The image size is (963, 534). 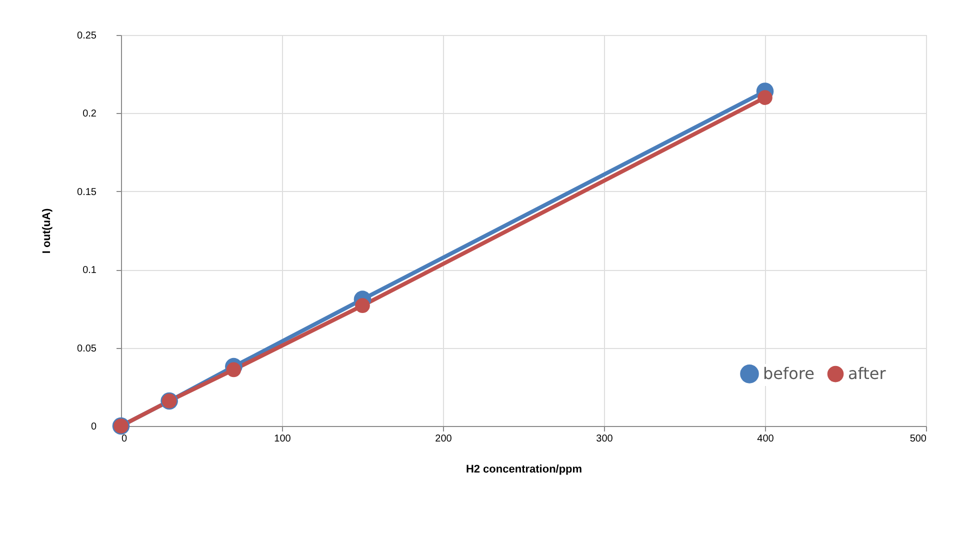 What do you see at coordinates (87, 36) in the screenshot?
I see `y-tick-label: 0.25` at bounding box center [87, 36].